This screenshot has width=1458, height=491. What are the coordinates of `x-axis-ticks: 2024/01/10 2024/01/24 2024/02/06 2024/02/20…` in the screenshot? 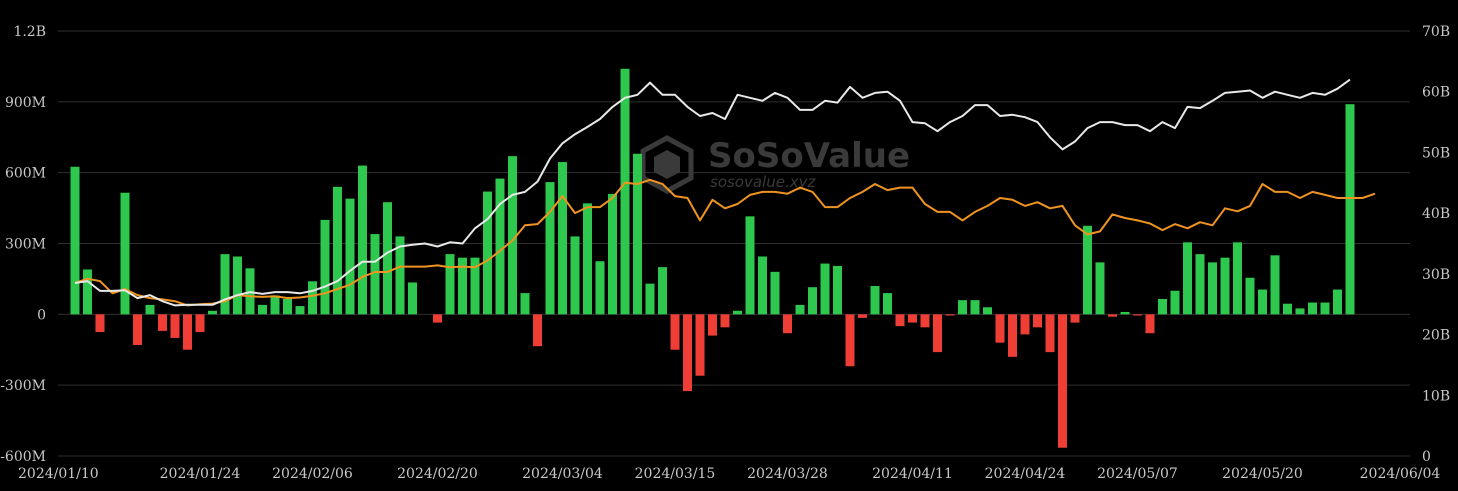 It's located at (729, 474).